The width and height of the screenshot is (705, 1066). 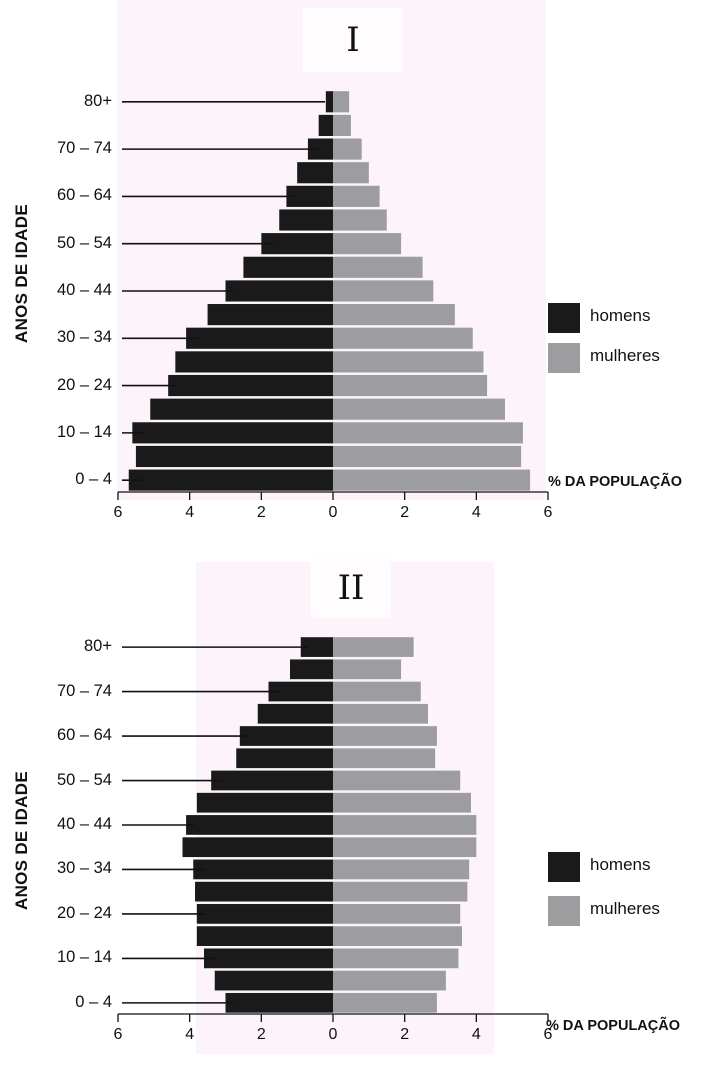 I want to click on x-axis-title: % DA POPULAÇÃO, so click(x=613, y=1026).